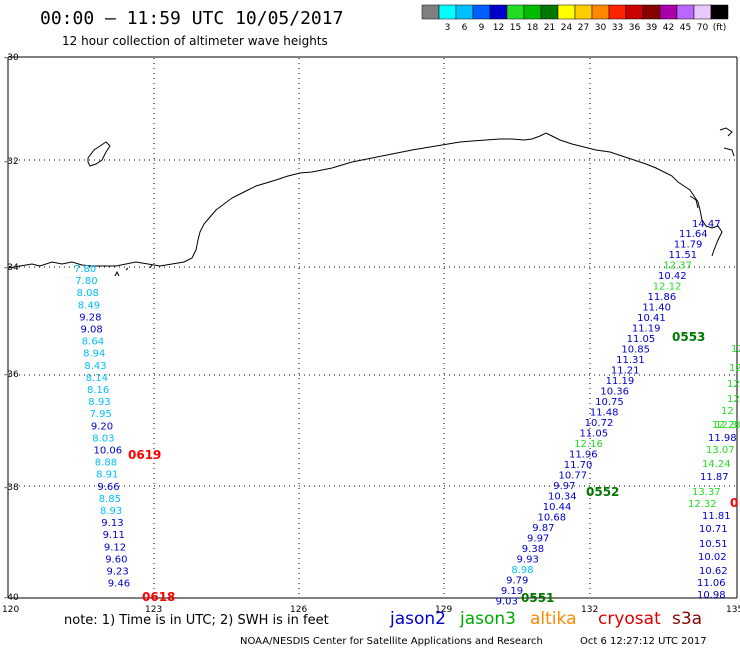 This screenshot has height=650, width=740. I want to click on lat-label: -38, so click(11, 488).